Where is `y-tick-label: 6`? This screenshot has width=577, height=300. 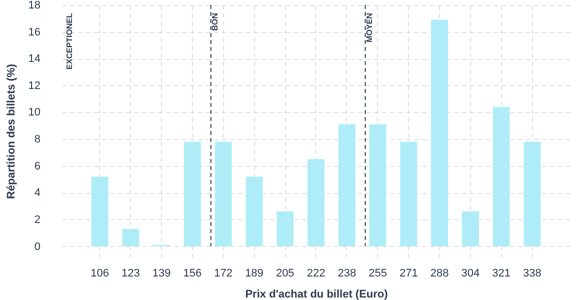
y-tick-label: 6 is located at coordinates (37, 166).